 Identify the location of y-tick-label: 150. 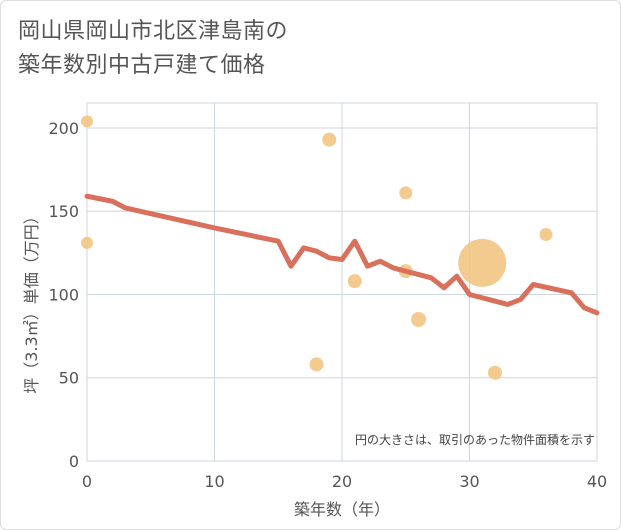
(63, 211).